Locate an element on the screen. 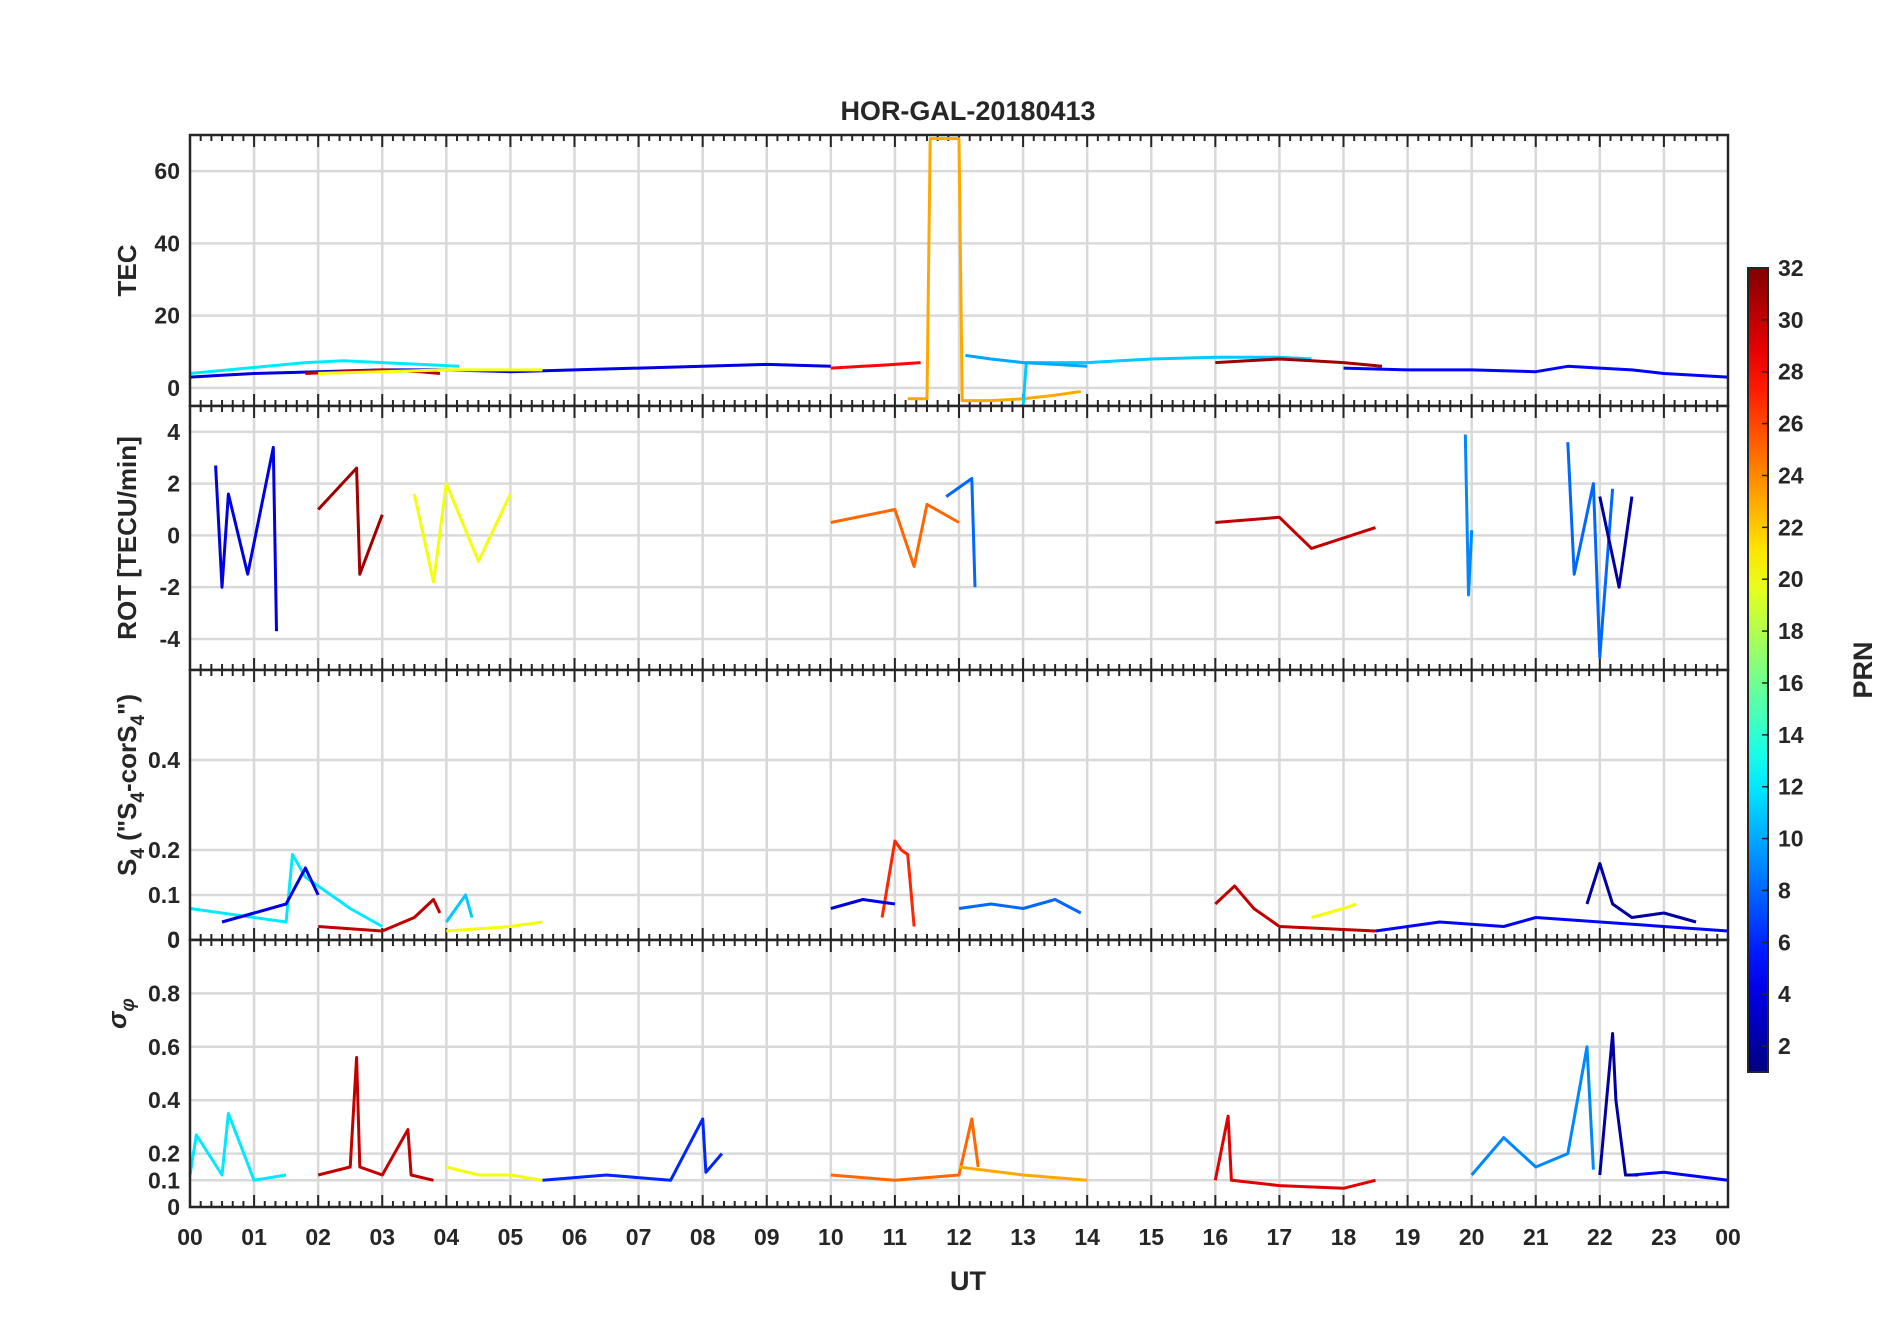 Image resolution: width=1902 pixels, height=1330 pixels. x-tick-label: 13 is located at coordinates (1023, 1237).